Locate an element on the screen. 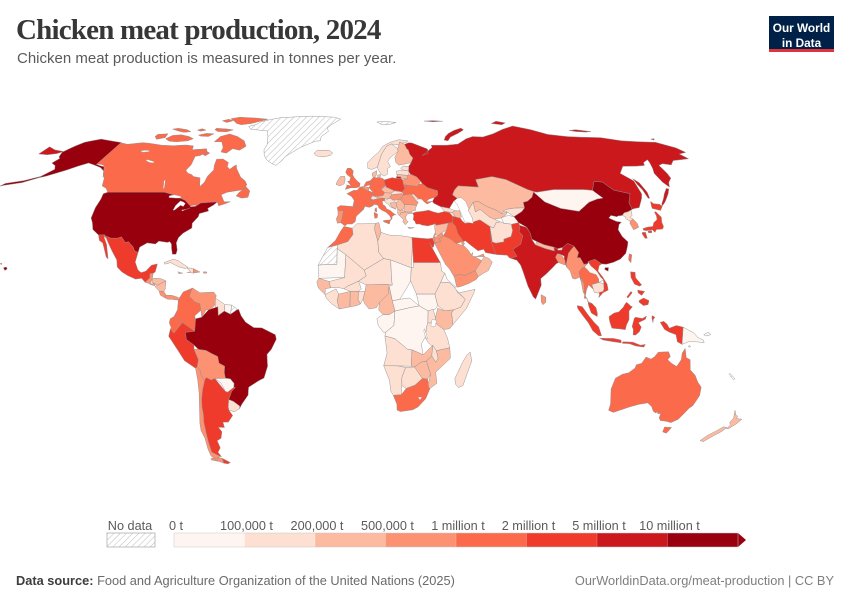 The image size is (850, 600). svg-text: 100,000 t is located at coordinates (246, 526).